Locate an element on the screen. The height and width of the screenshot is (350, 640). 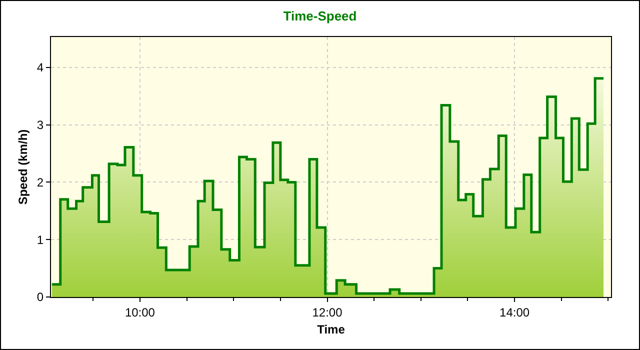
y-tick-label: 1 is located at coordinates (40, 239).